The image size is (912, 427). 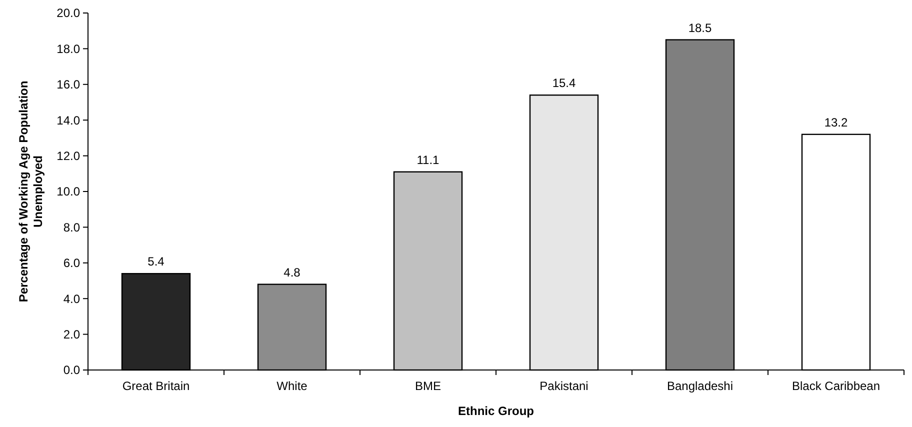 What do you see at coordinates (292, 386) in the screenshot?
I see `x-tick-label: White` at bounding box center [292, 386].